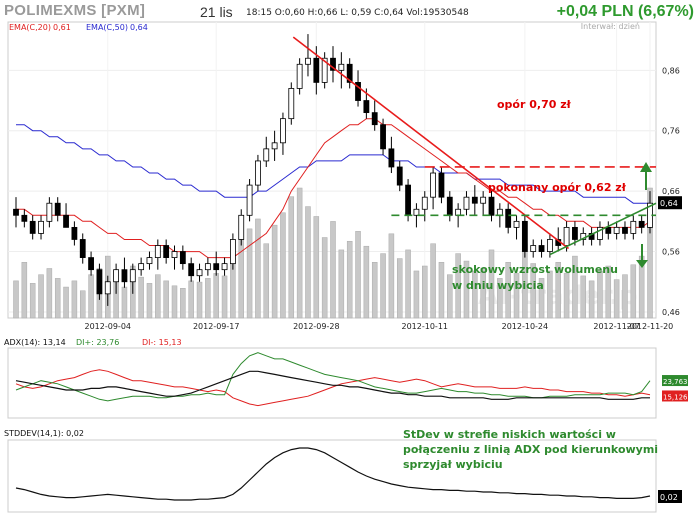 The width and height of the screenshot is (700, 522). Describe the element at coordinates (671, 191) in the screenshot. I see `price-tick-label: 0,66` at that location.